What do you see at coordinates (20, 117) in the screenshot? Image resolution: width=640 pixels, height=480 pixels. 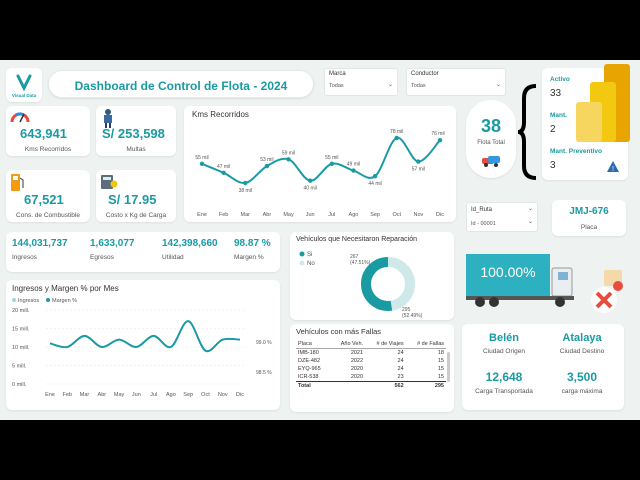 I see `gauge-icon` at bounding box center [20, 117].